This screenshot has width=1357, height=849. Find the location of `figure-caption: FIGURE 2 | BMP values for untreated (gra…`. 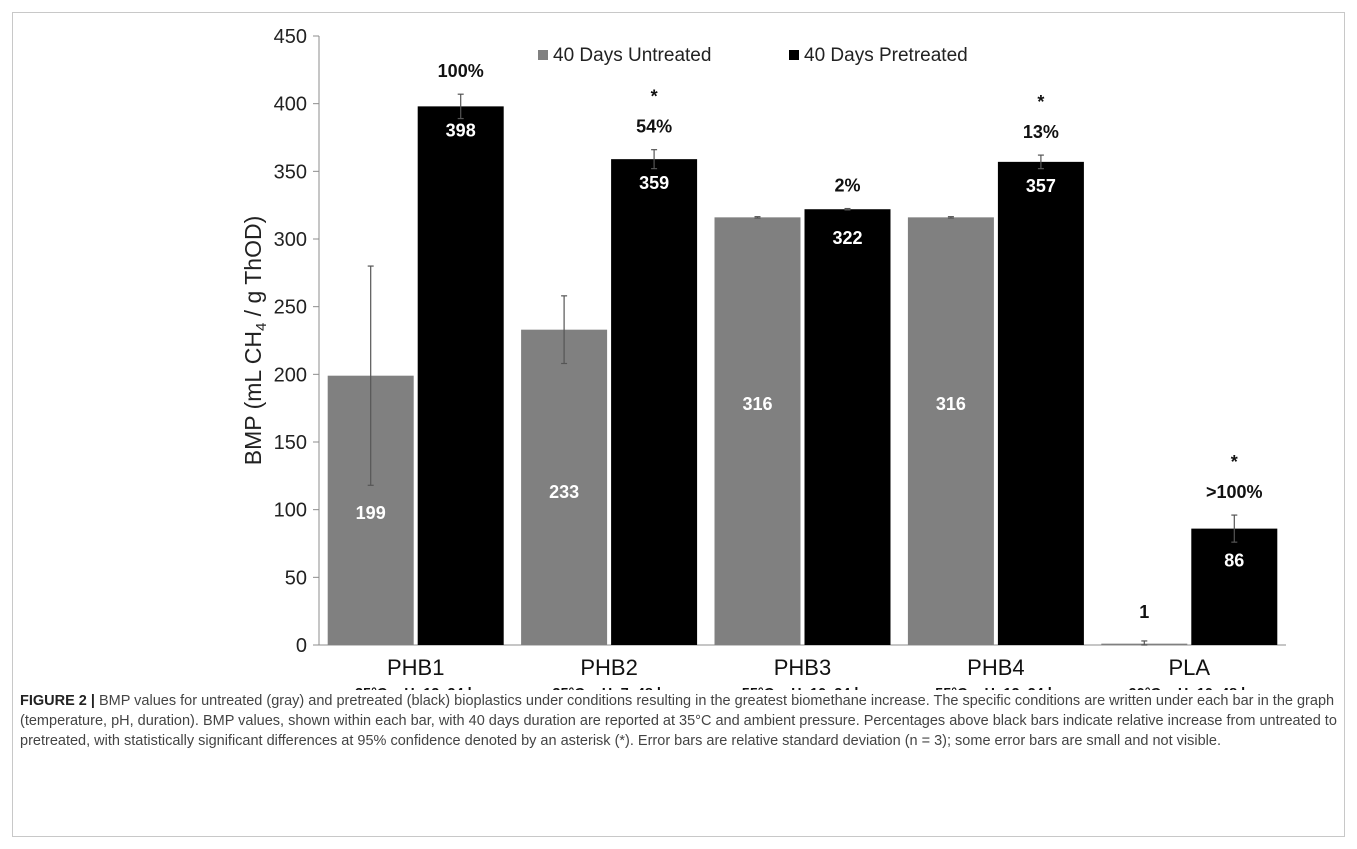

figure-caption: FIGURE 2 | BMP values for untreated (gra… is located at coordinates (679, 721).